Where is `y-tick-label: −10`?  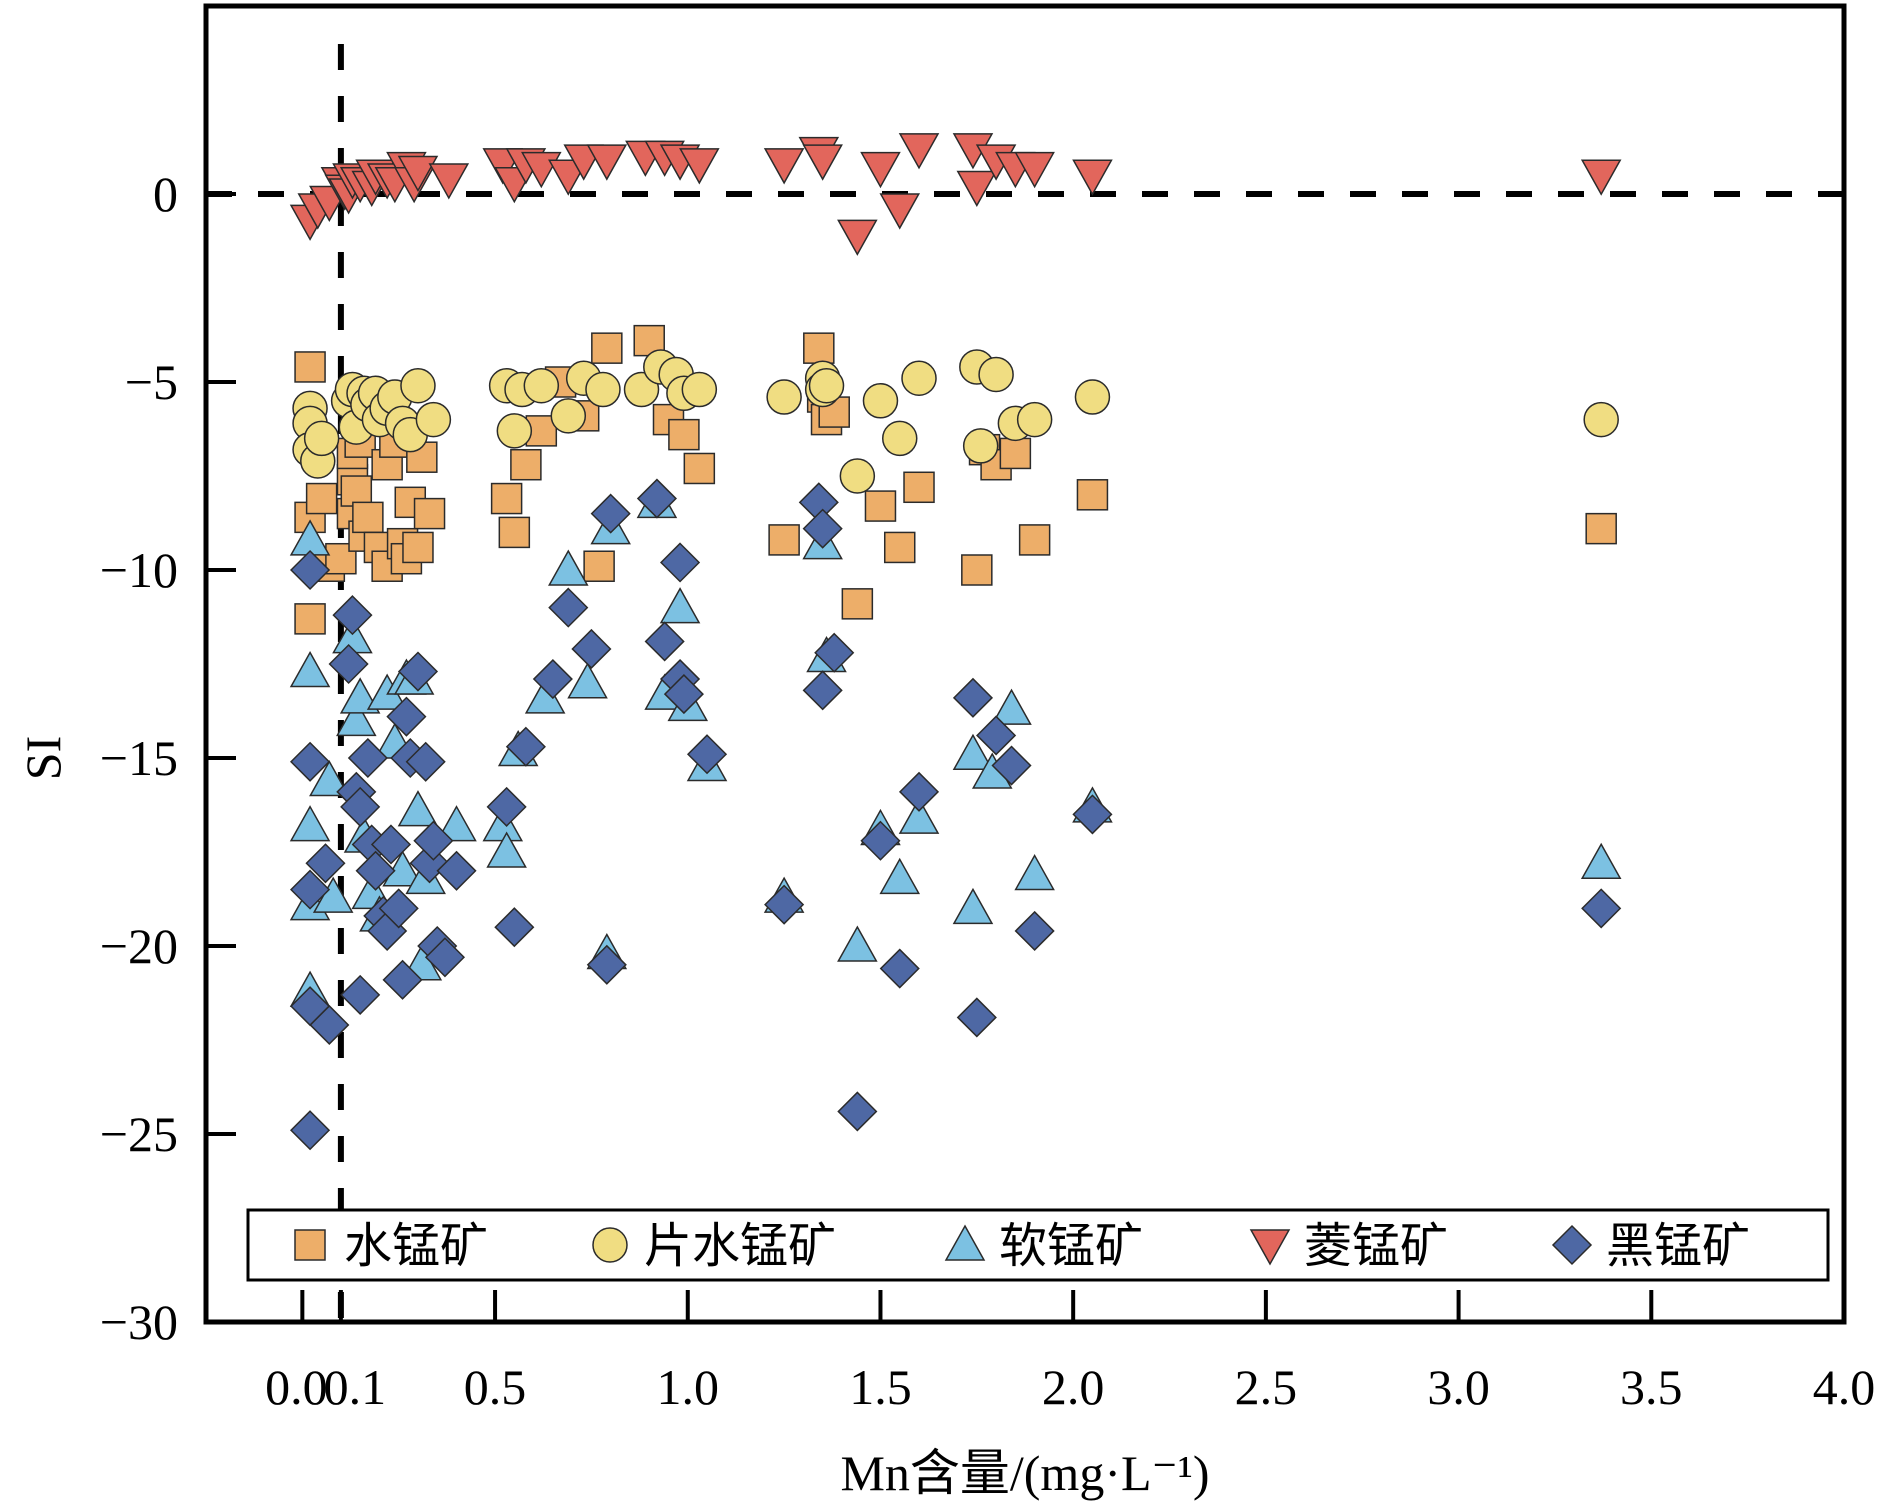 y-tick-label: −10 is located at coordinates (139, 570).